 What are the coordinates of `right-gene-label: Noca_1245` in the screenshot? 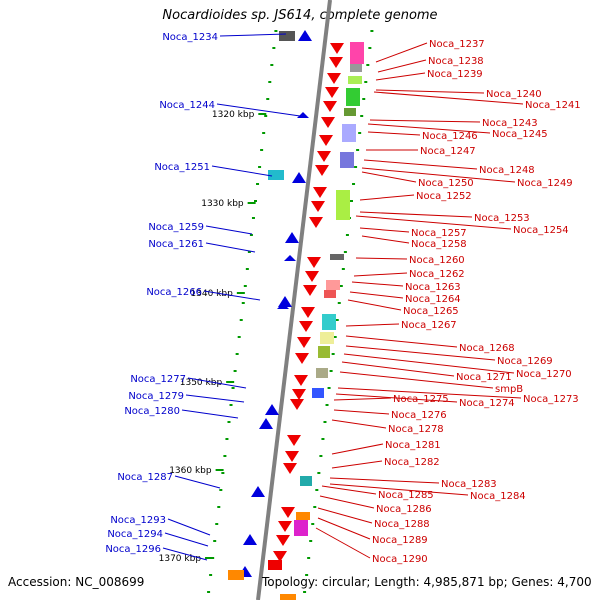 It's located at (520, 134).